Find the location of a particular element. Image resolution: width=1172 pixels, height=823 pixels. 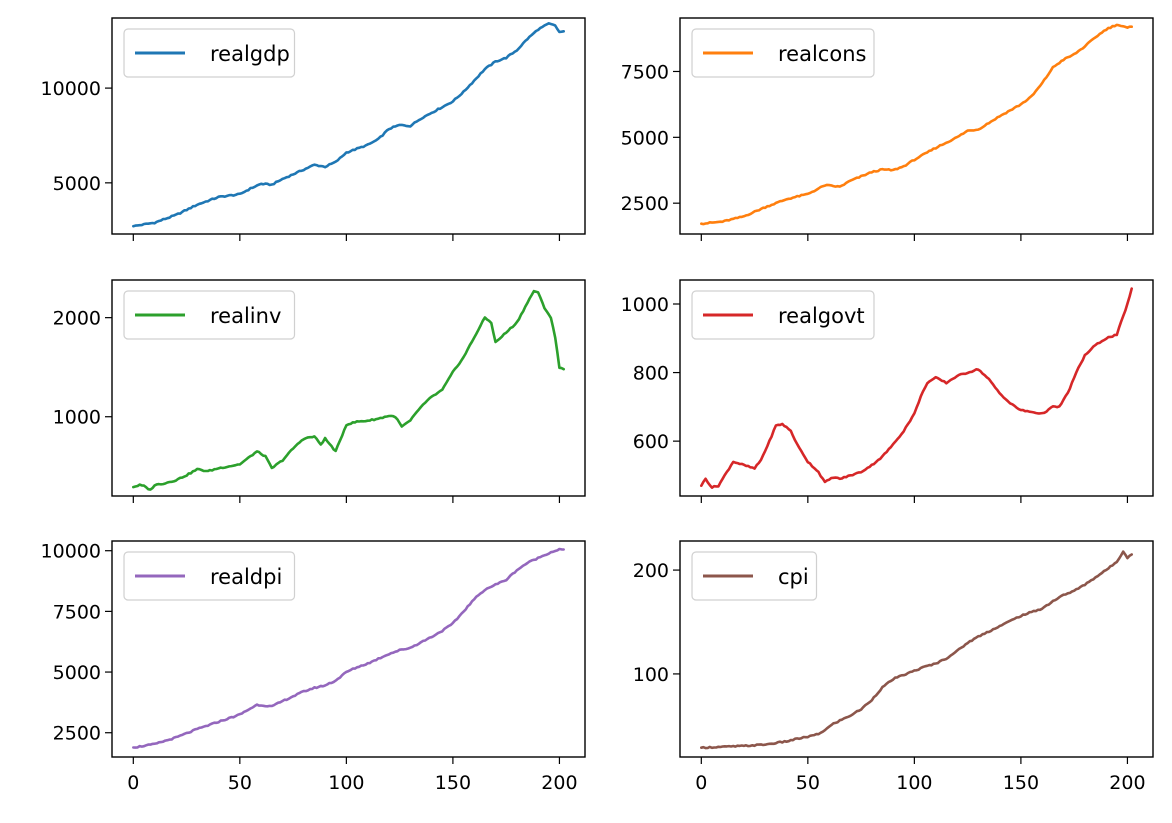

legend-label: realcons is located at coordinates (822, 54).